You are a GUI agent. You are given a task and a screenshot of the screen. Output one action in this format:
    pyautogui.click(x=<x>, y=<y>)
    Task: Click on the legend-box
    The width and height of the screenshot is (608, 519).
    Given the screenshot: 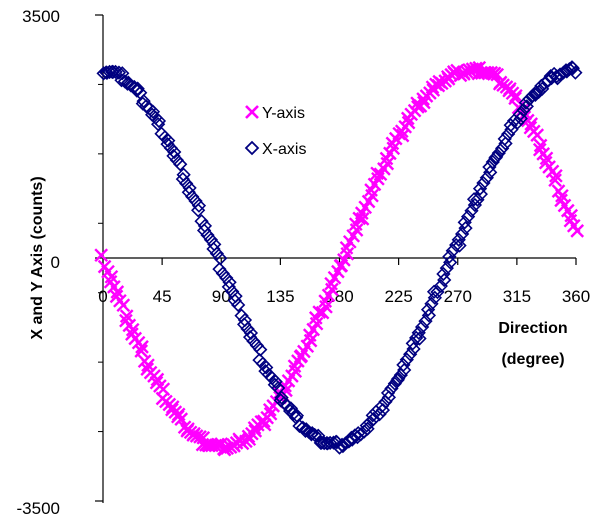 What is the action you would take?
    pyautogui.click(x=293, y=128)
    